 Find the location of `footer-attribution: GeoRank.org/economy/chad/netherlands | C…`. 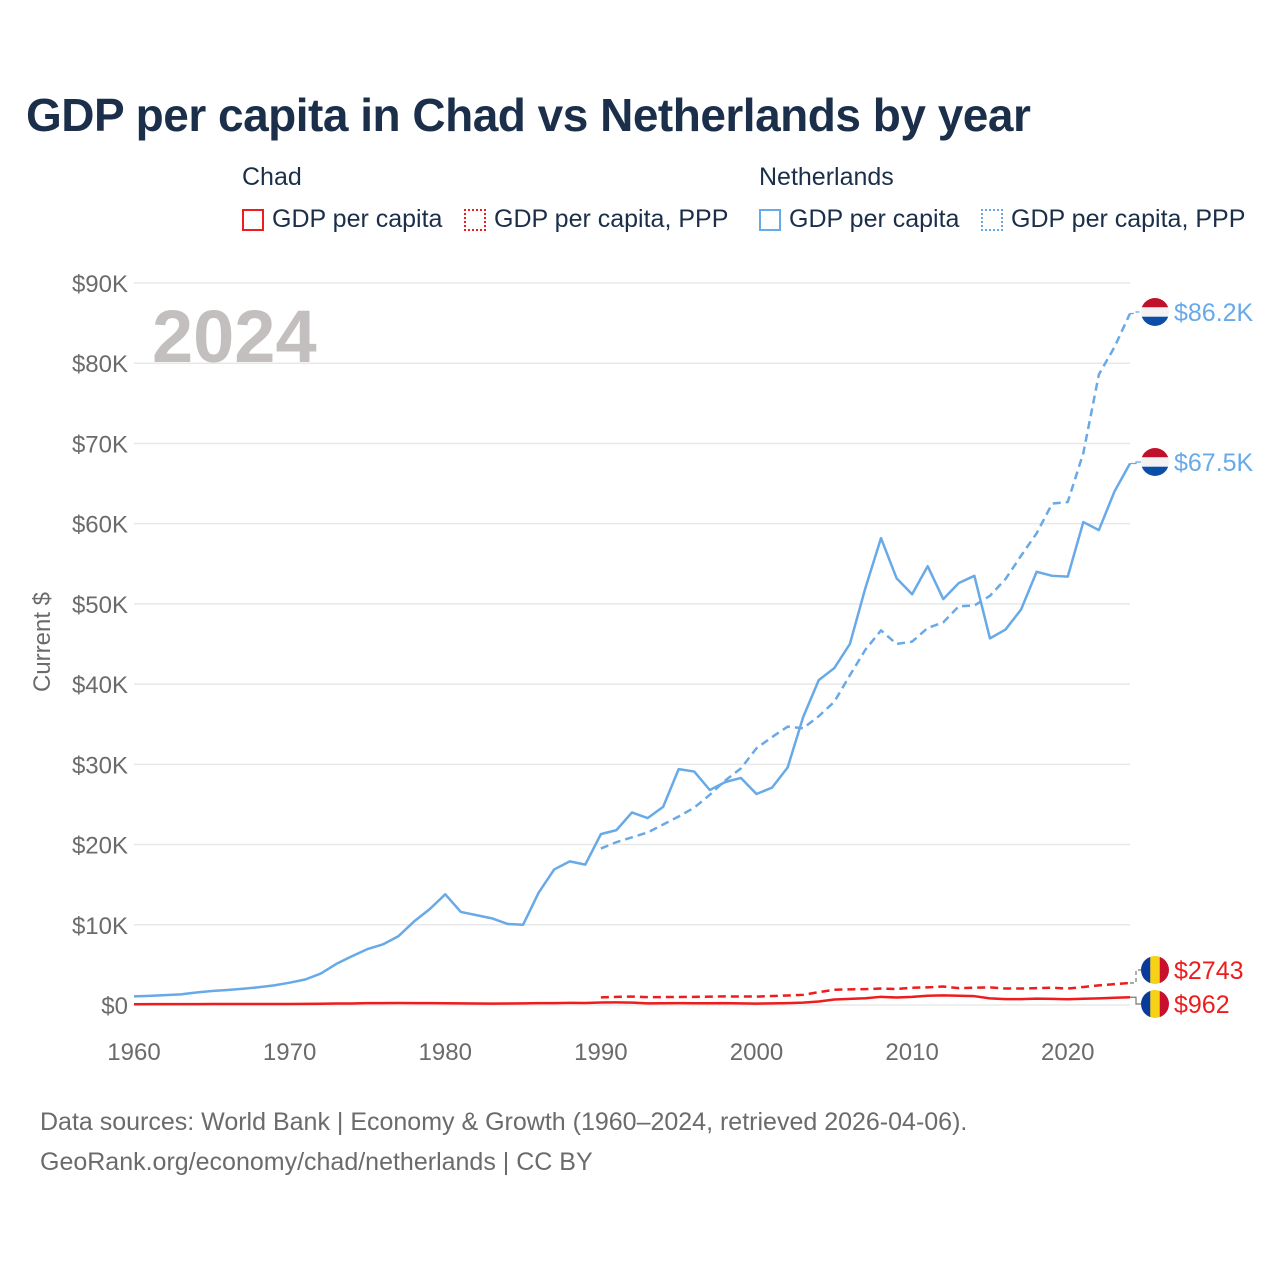

footer-attribution: GeoRank.org/economy/chad/netherlands | C… is located at coordinates (316, 1162).